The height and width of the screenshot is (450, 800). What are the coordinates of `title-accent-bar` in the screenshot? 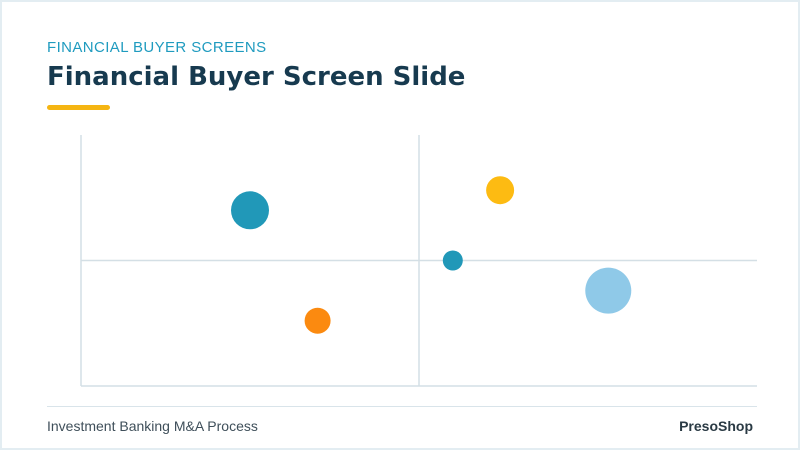 It's located at (78, 107).